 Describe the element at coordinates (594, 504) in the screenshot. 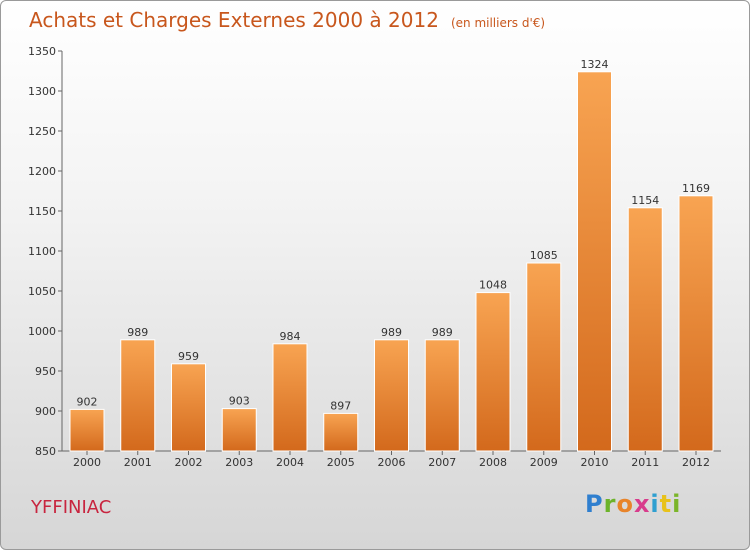

I see `logo-letter: P` at that location.